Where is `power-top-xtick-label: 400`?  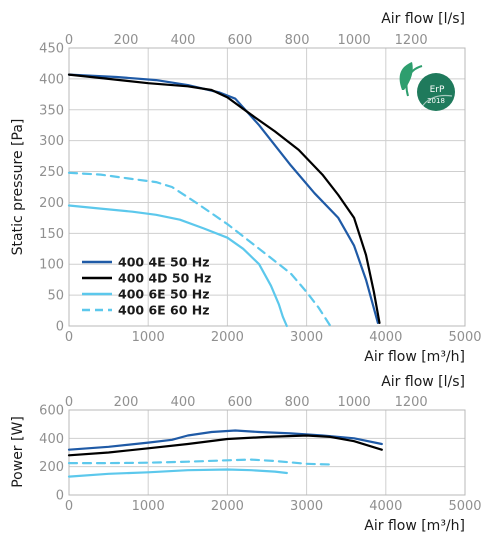 power-top-xtick-label: 400 is located at coordinates (183, 402).